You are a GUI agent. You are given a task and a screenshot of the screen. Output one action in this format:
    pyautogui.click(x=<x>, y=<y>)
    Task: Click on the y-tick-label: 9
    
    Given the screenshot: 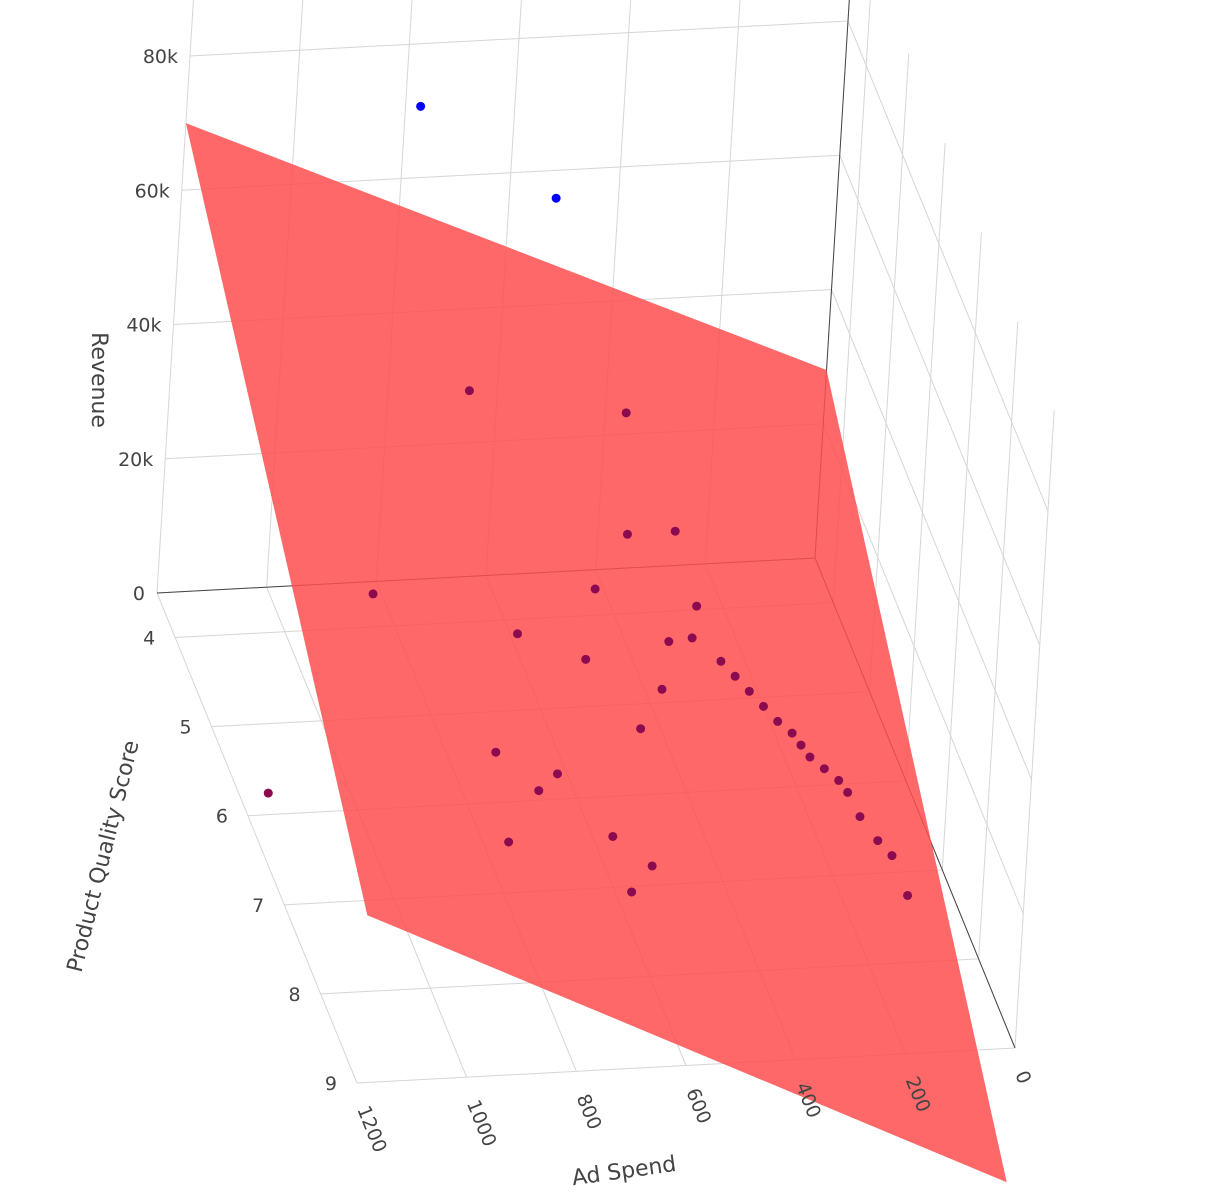 What is the action you would take?
    pyautogui.click(x=331, y=1084)
    